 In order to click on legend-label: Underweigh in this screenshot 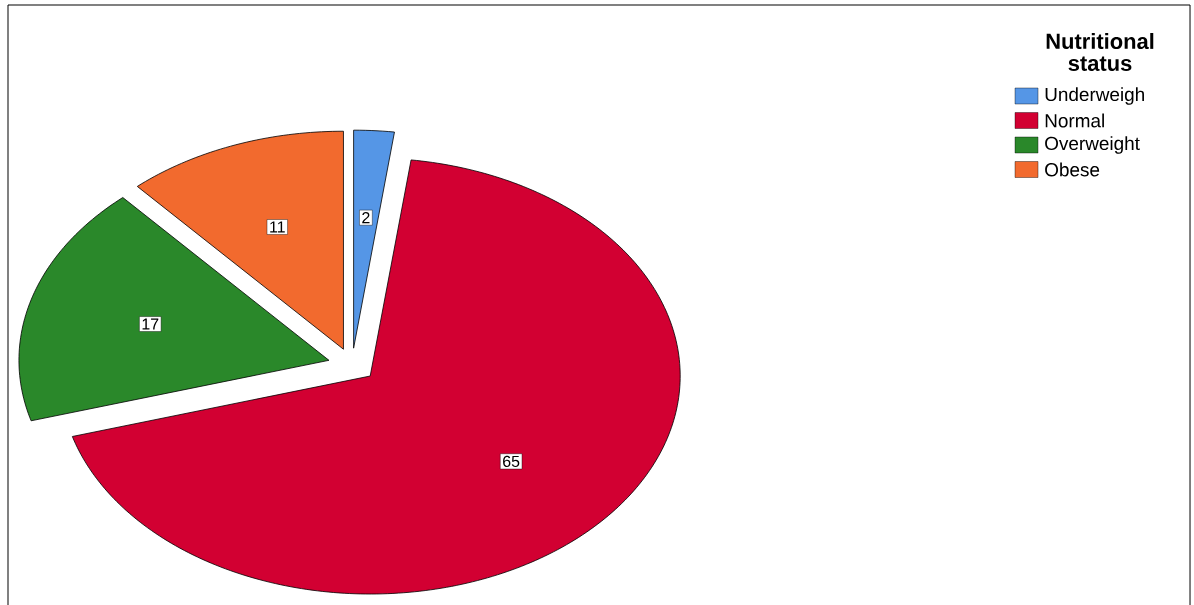, I will do `click(1094, 96)`.